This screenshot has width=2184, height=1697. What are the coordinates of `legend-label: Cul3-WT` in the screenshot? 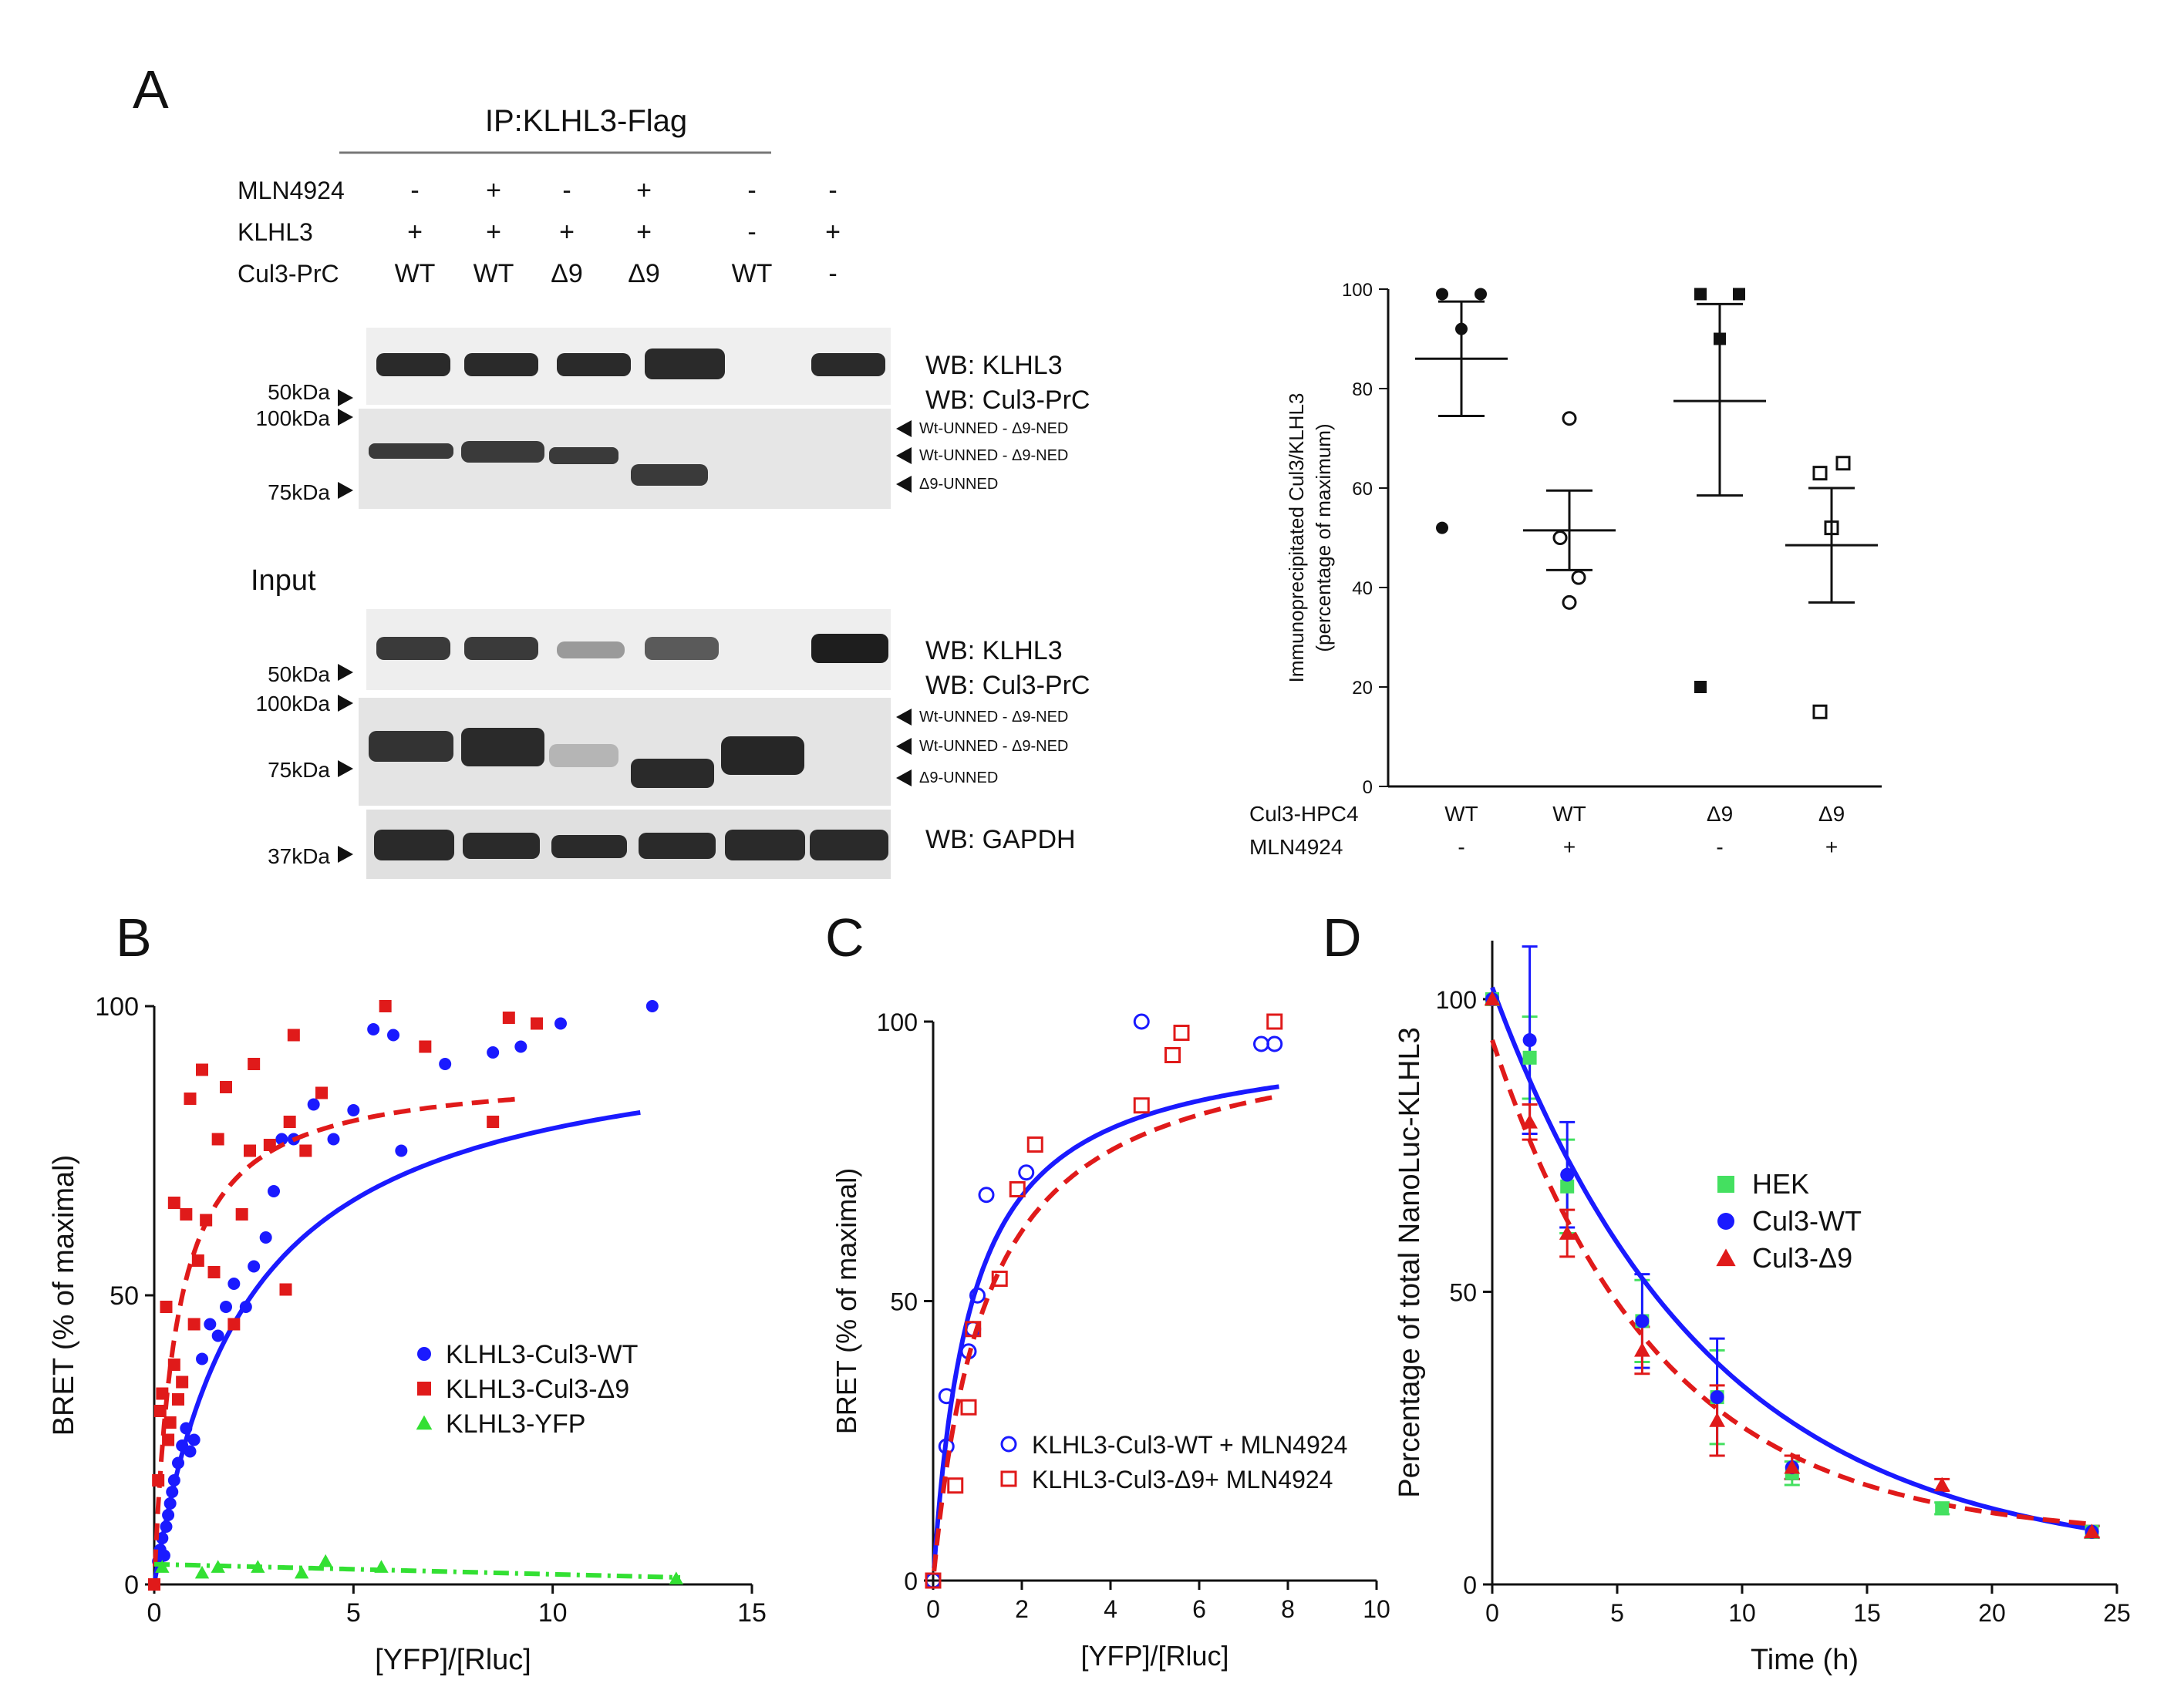 It's located at (1807, 1221).